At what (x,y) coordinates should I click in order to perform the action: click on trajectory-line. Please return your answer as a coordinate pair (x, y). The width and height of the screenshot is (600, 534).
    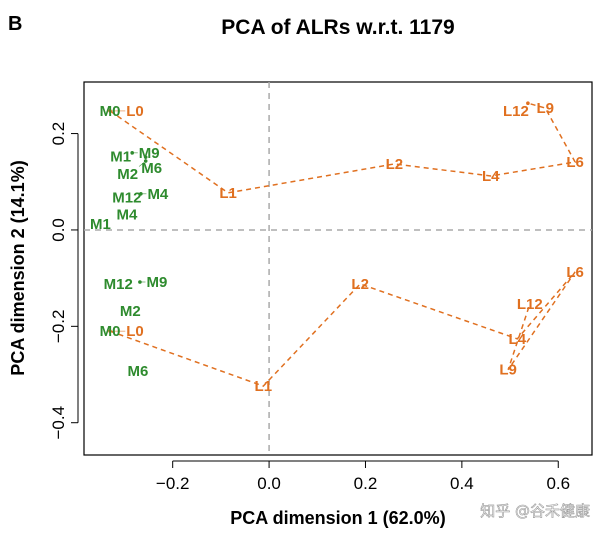
    Looking at the image, I should click on (343, 148).